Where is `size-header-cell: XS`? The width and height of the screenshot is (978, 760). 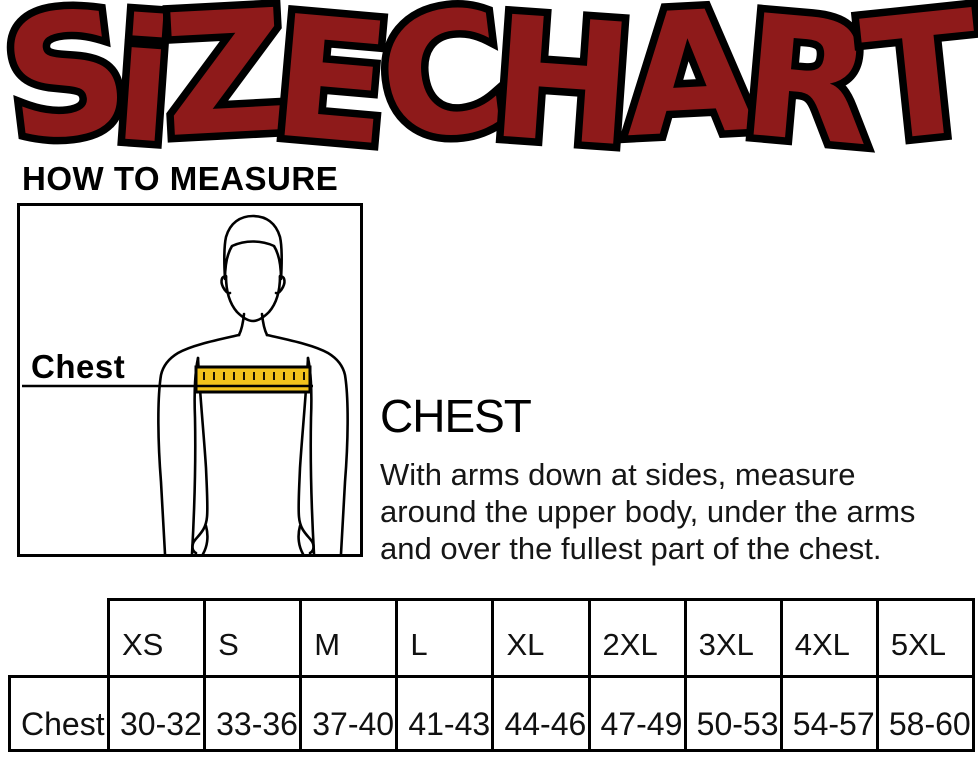
size-header-cell: XS is located at coordinates (156, 638).